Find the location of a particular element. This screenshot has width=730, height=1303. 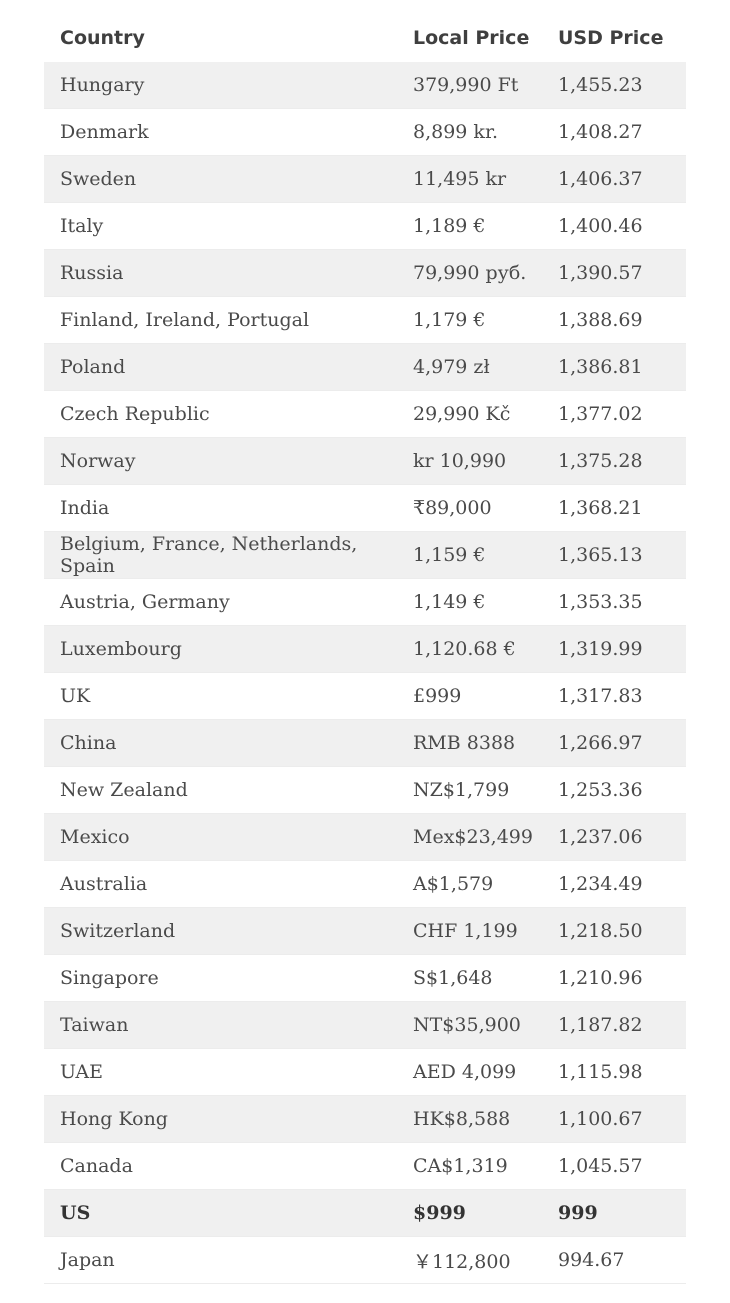

cell-local-price: Mex$23,499 is located at coordinates (473, 837).